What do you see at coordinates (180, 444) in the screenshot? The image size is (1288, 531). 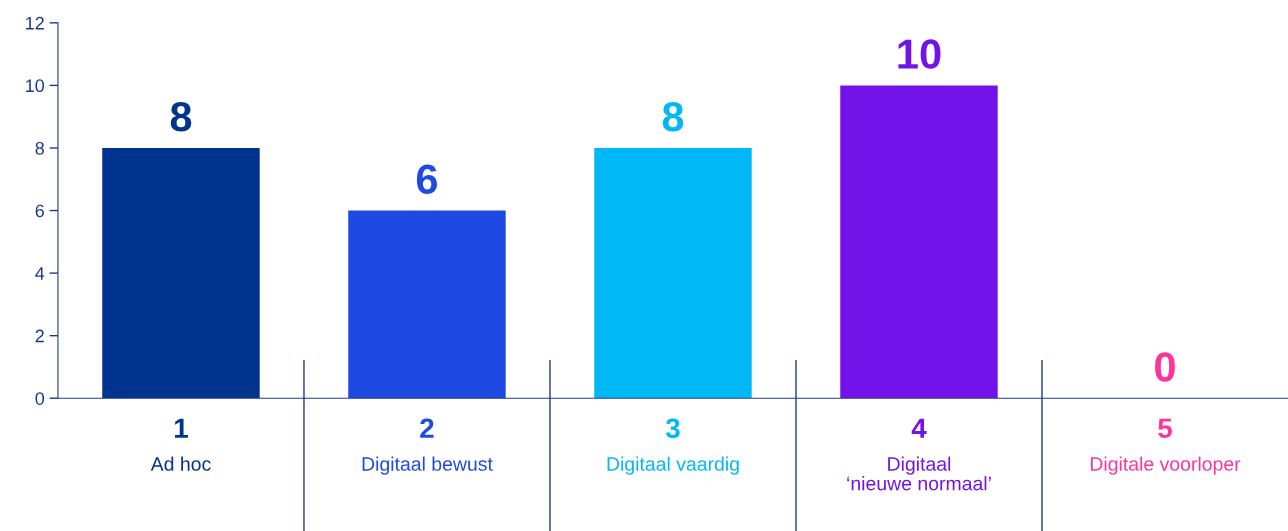 I see `x-tick-label: 1 Ad hoc` at bounding box center [180, 444].